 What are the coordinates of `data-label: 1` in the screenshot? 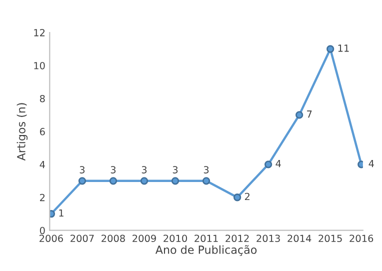 It's located at (61, 213).